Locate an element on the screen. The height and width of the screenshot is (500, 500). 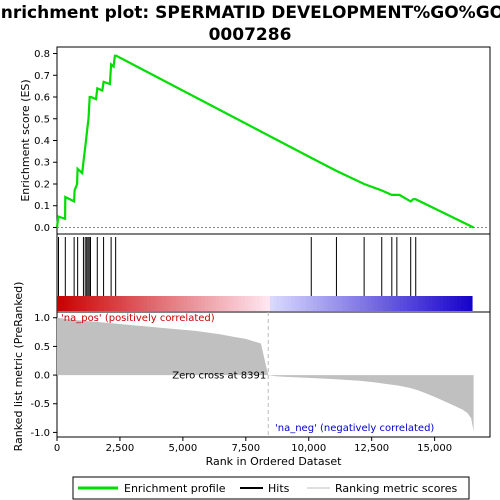
metric-ytick-label: 0.5 is located at coordinates (42, 347).